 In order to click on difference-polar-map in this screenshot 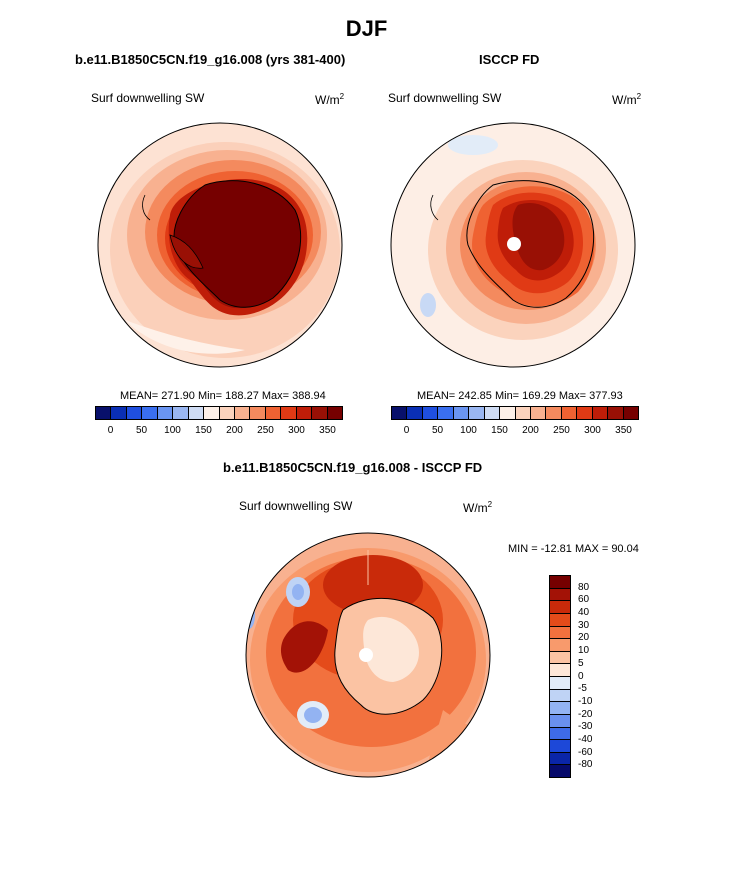, I will do `click(368, 655)`.